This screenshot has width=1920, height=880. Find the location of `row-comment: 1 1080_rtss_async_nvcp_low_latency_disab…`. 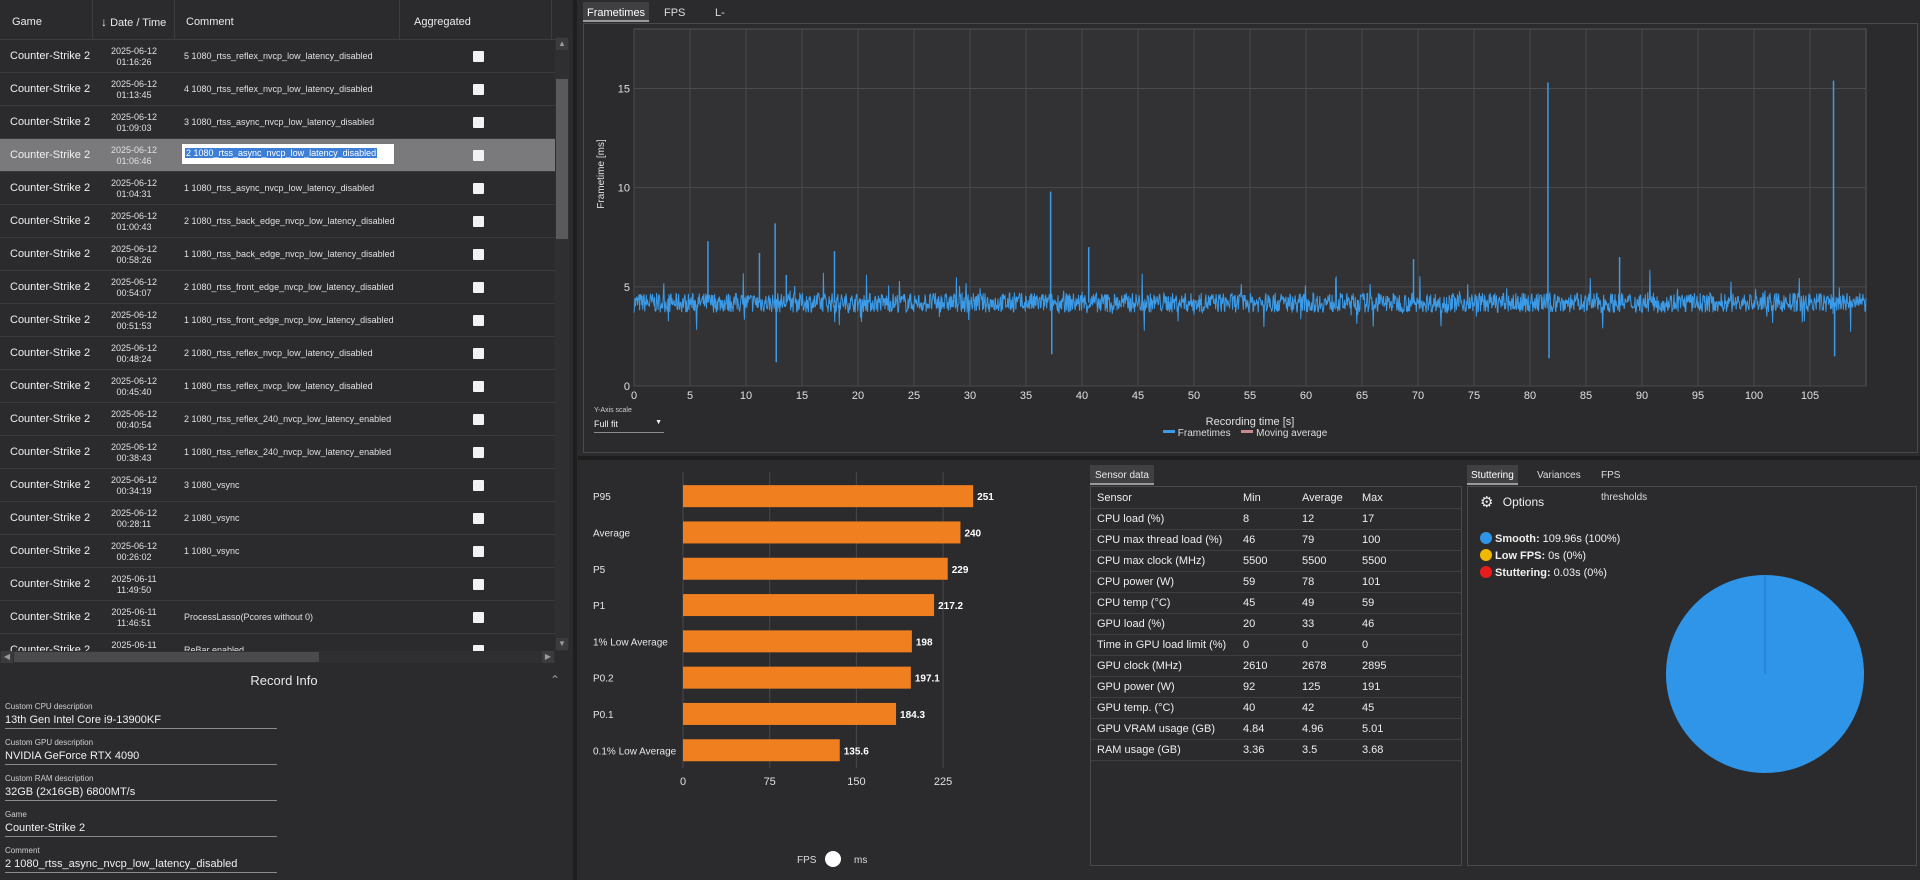

row-comment: 1 1080_rtss_async_nvcp_low_latency_disab… is located at coordinates (279, 188).